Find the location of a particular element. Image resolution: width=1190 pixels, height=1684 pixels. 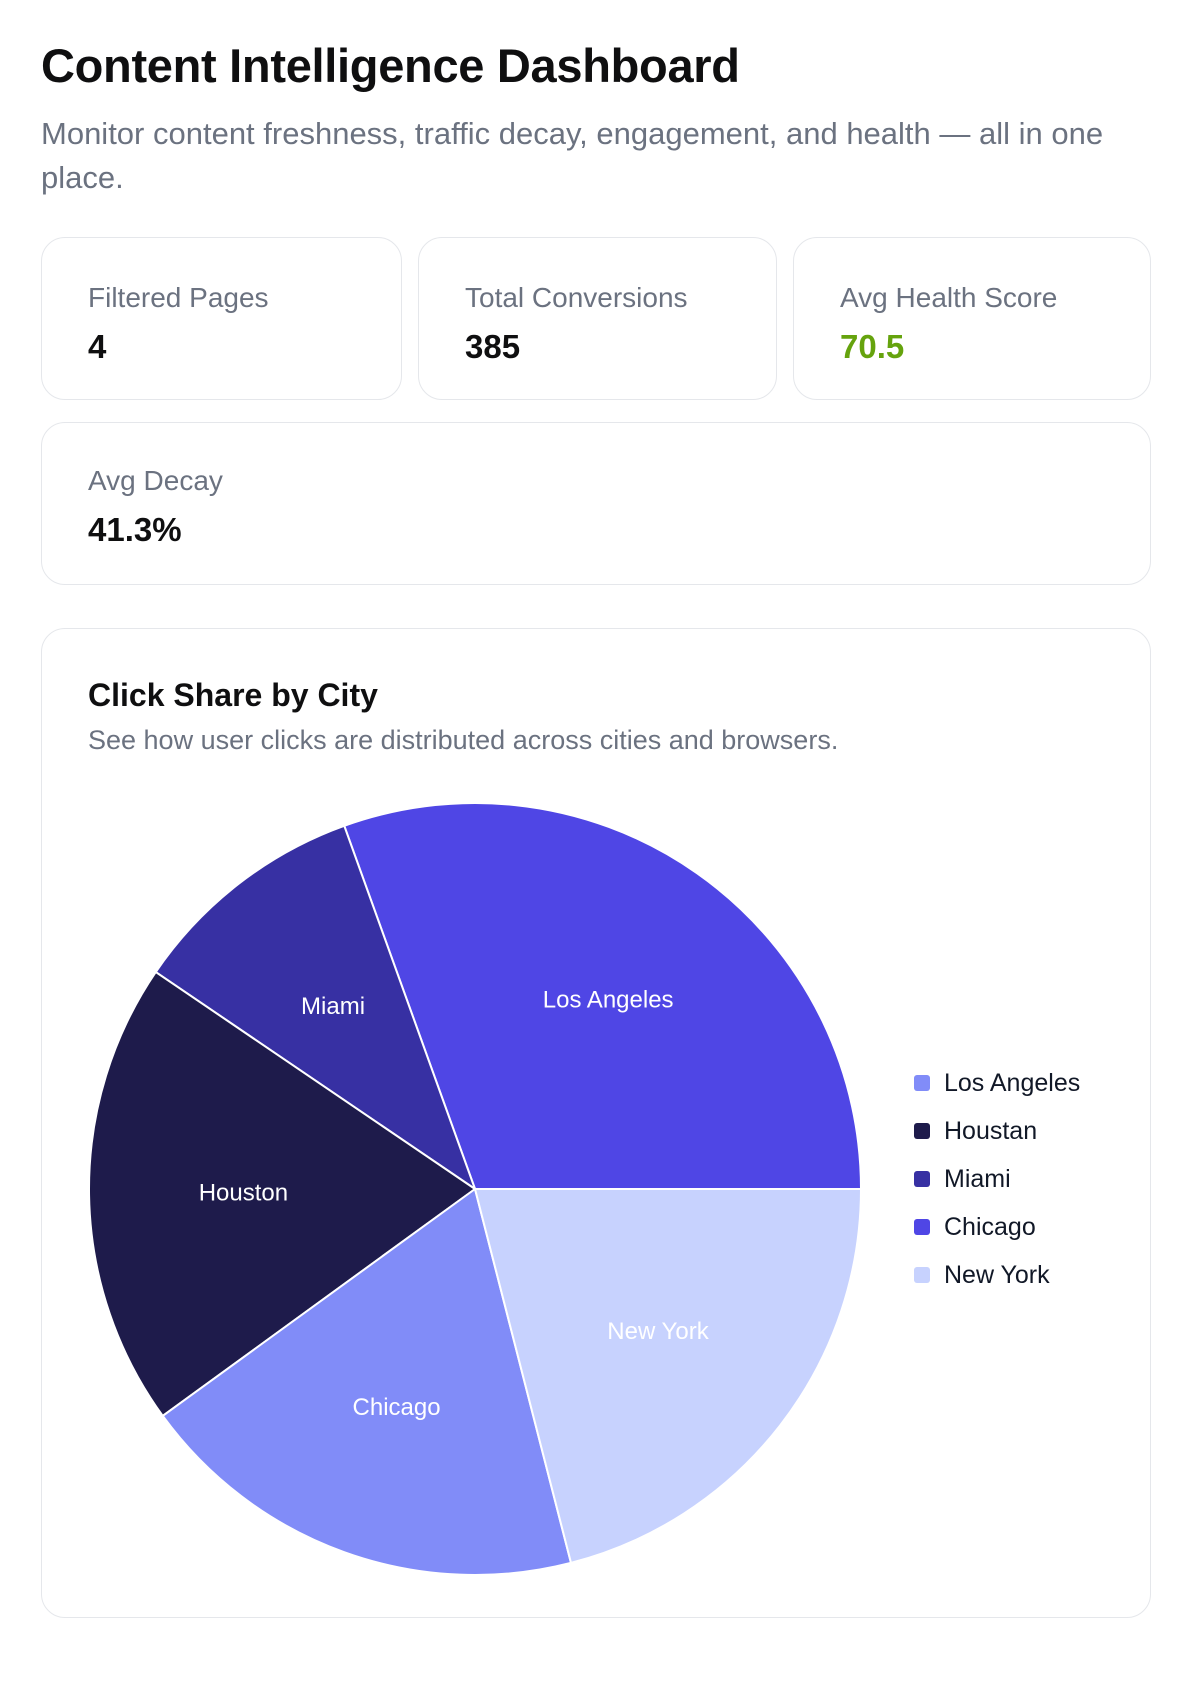

pie-slice-label: Chicago is located at coordinates (397, 1407).